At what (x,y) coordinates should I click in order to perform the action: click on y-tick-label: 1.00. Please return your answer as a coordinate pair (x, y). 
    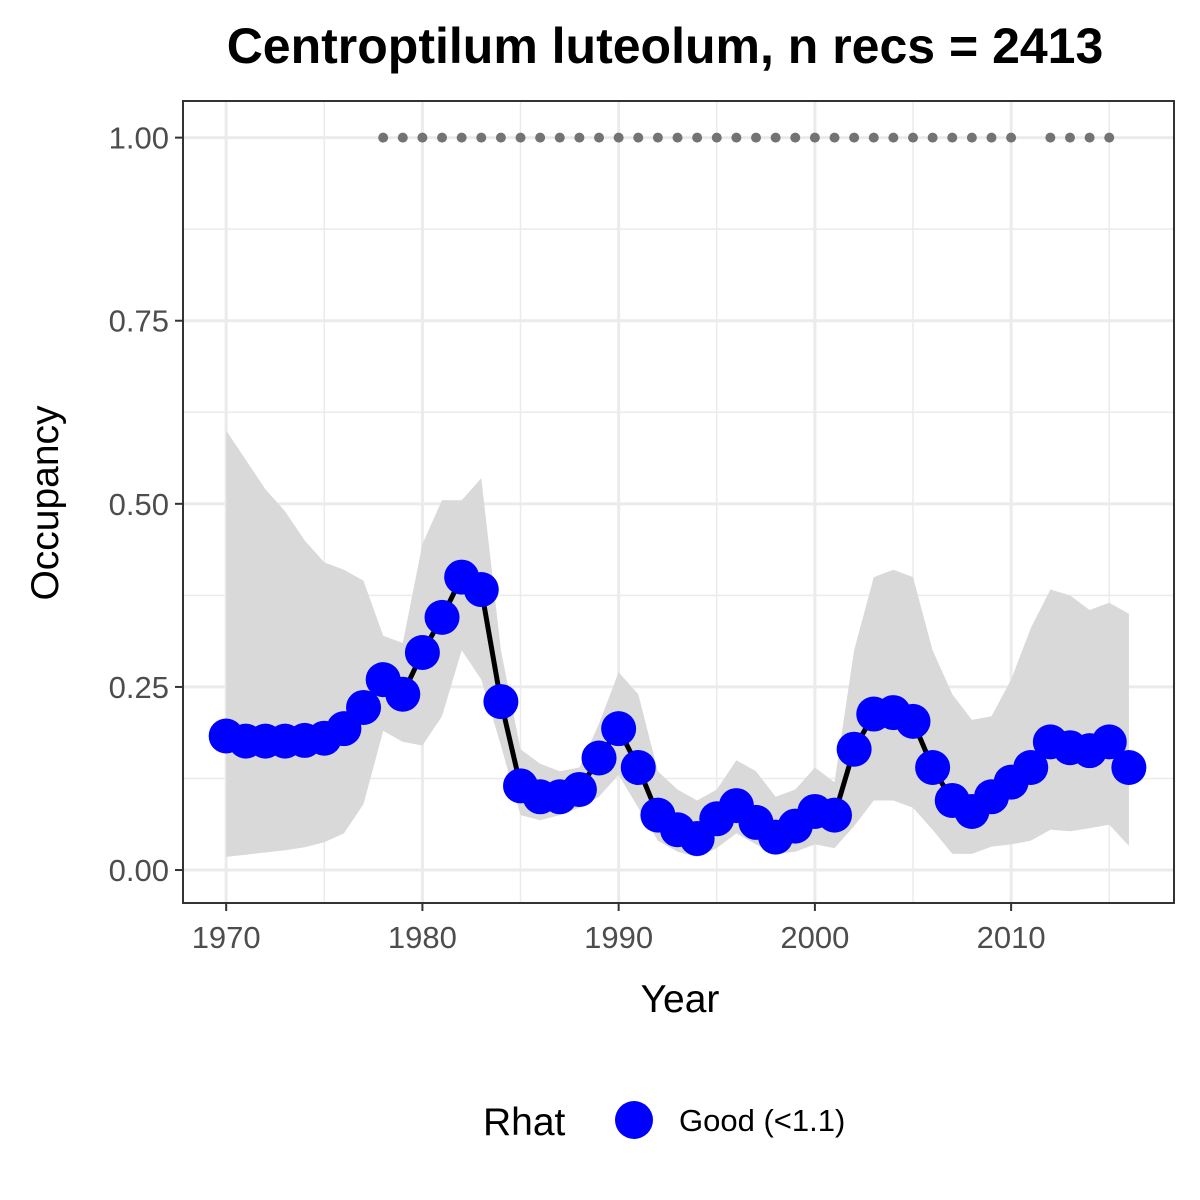
    Looking at the image, I should click on (139, 138).